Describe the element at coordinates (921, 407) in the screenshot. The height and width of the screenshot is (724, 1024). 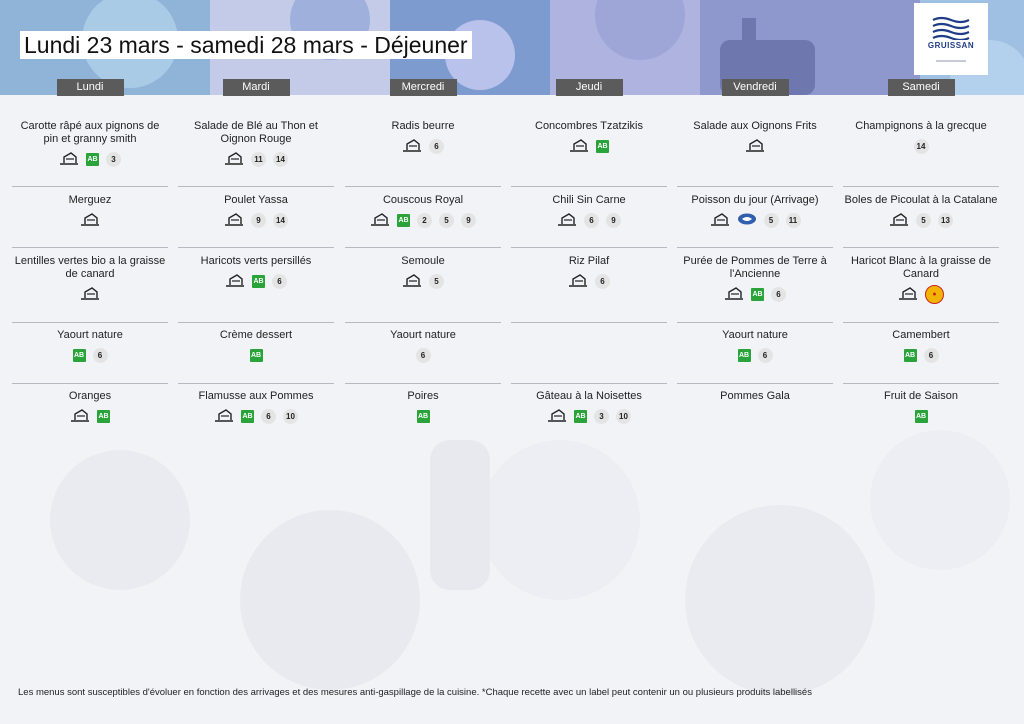
I see `meal-cell: Fruit de Saison AB` at that location.